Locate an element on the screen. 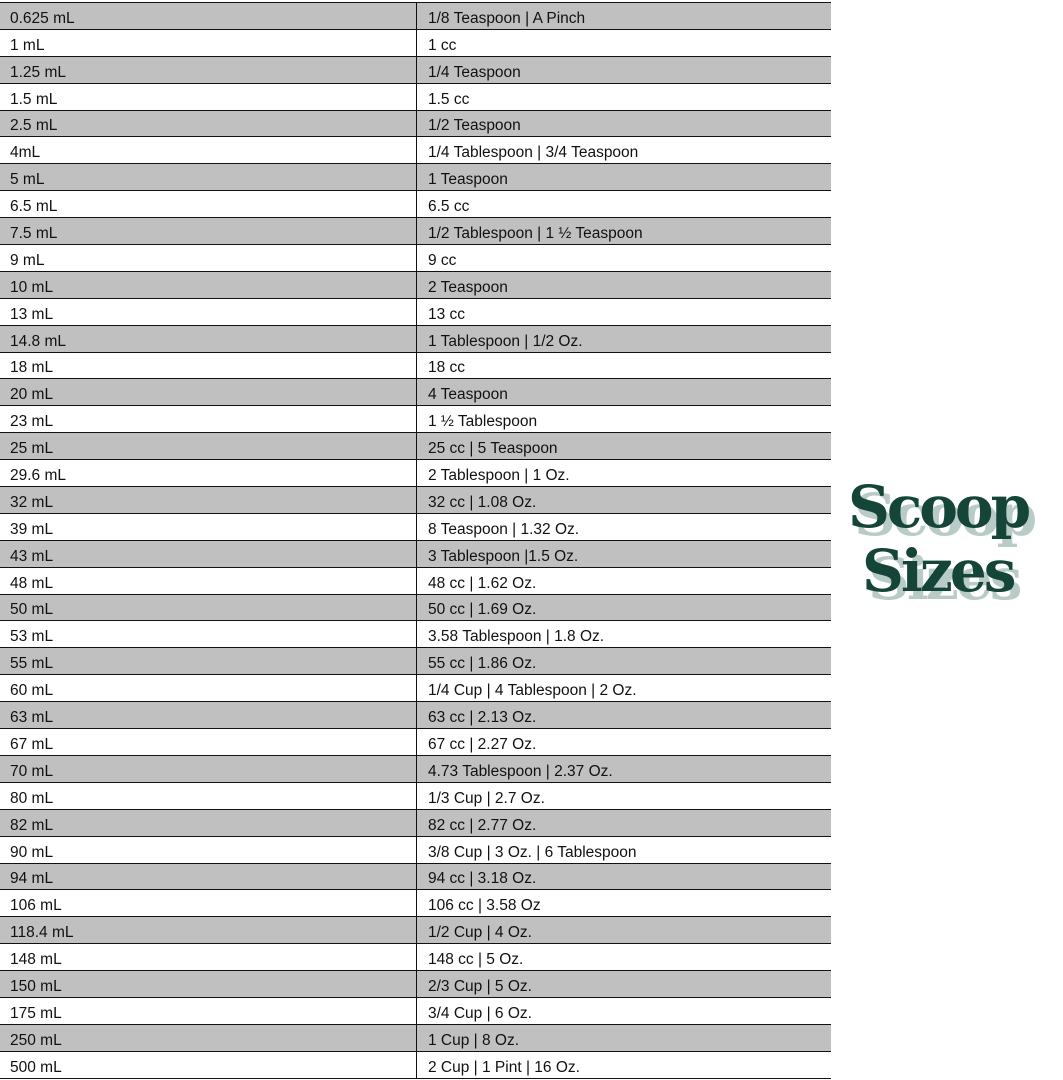  scoop-sizes-logo: Scoop Sizes is located at coordinates (954, 543).